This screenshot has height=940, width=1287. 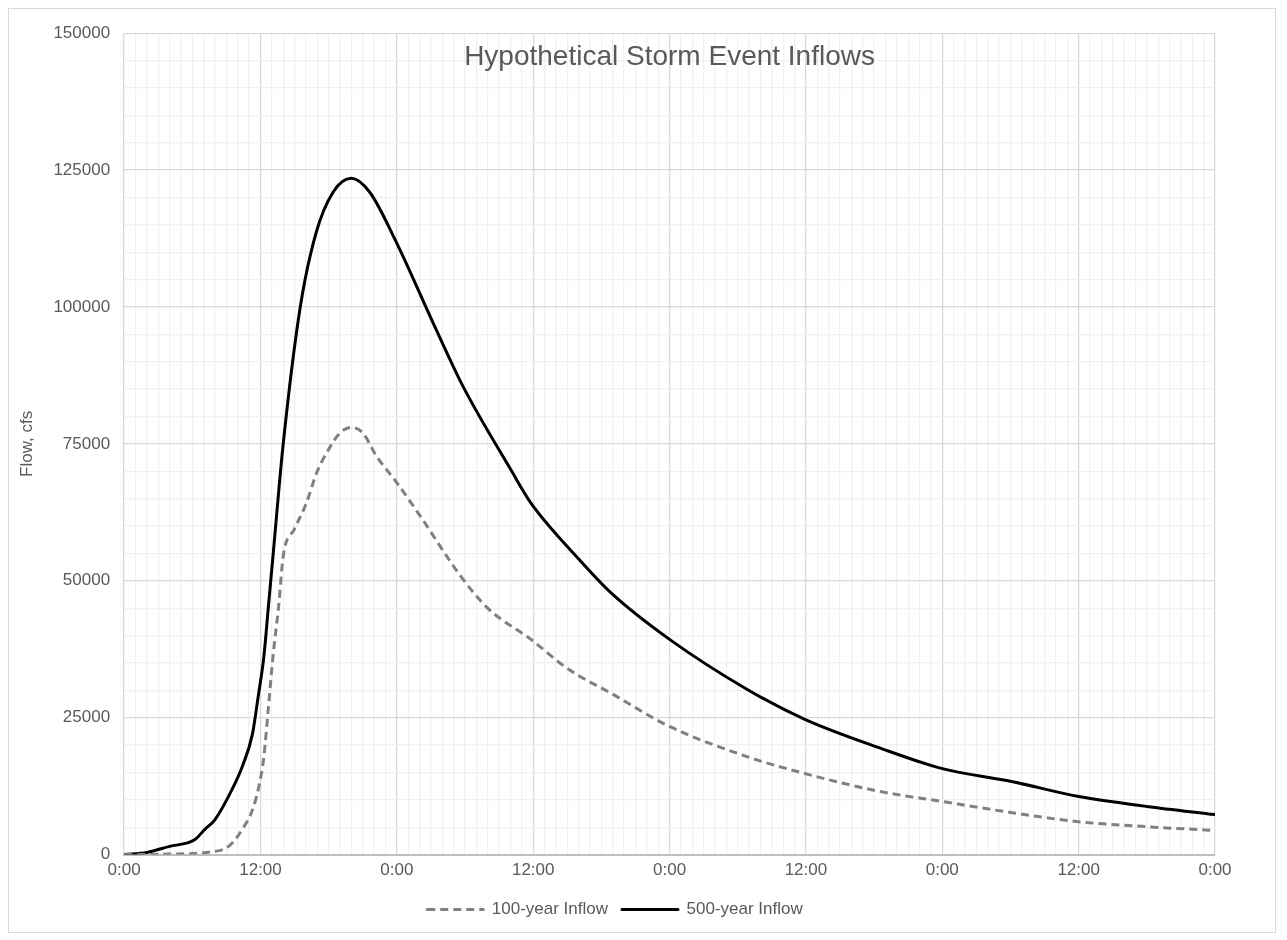 What do you see at coordinates (669, 55) in the screenshot?
I see `chart-title: Hypothetical Storm Event Inflows` at bounding box center [669, 55].